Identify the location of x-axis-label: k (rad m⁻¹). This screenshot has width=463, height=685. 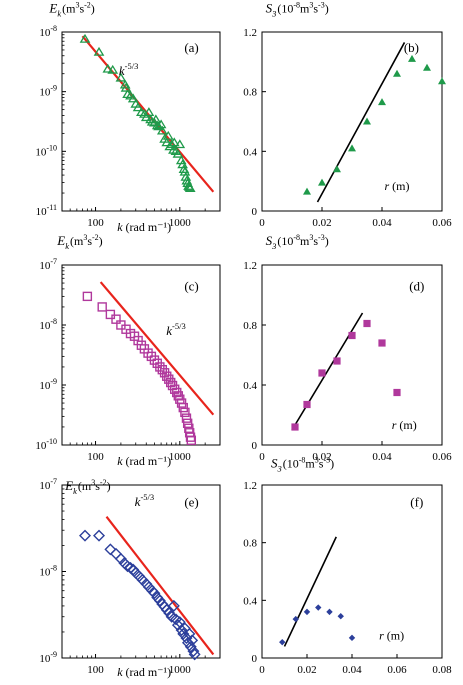
(144, 227).